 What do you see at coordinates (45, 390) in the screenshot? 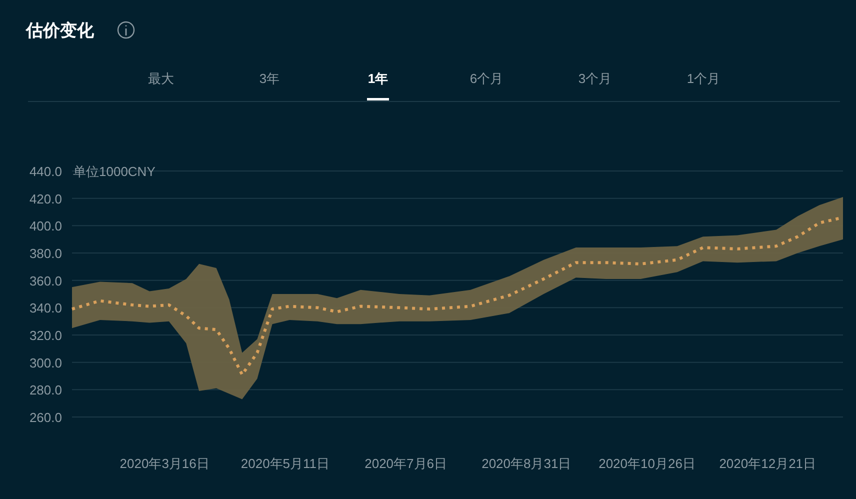
I see `y-tick-label: 280.0` at bounding box center [45, 390].